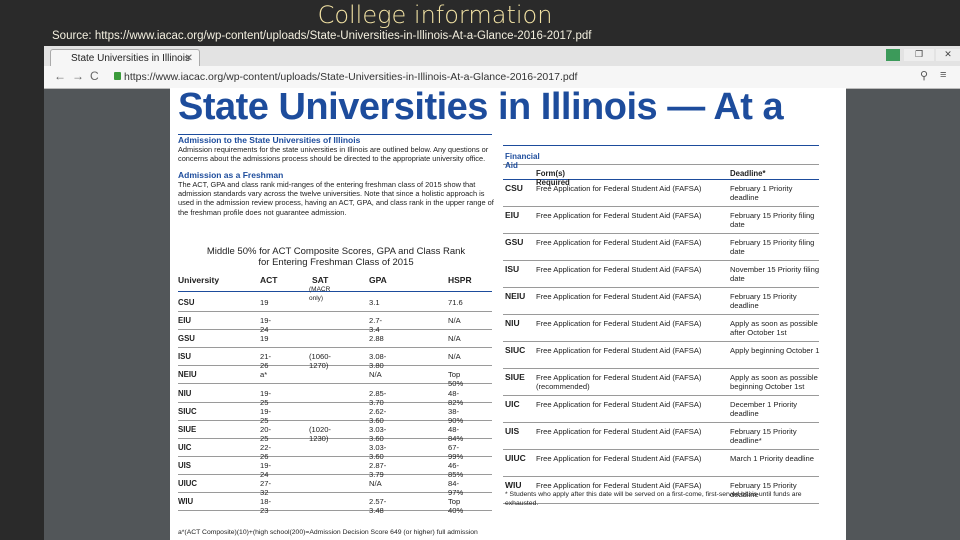 The width and height of the screenshot is (960, 540). Describe the element at coordinates (378, 280) in the screenshot. I see `column-header: GPA` at that location.